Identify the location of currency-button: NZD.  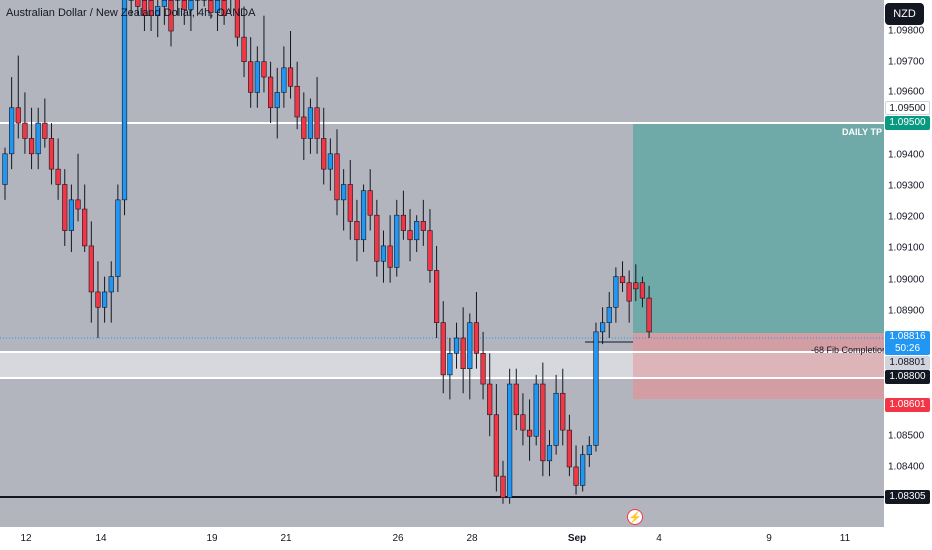
(904, 14).